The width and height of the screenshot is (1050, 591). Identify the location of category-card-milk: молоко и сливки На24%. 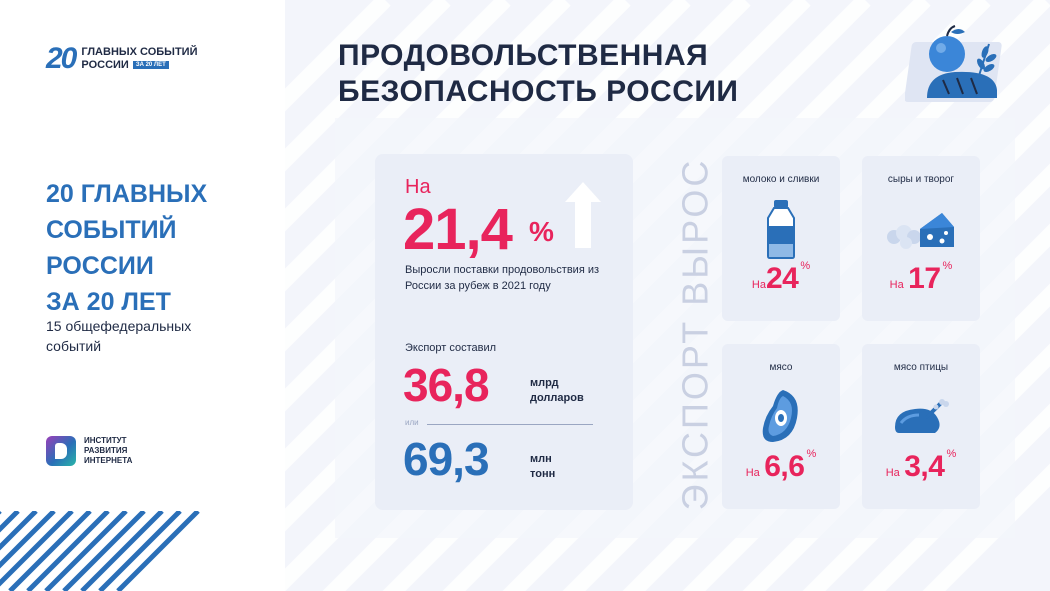
(781, 238).